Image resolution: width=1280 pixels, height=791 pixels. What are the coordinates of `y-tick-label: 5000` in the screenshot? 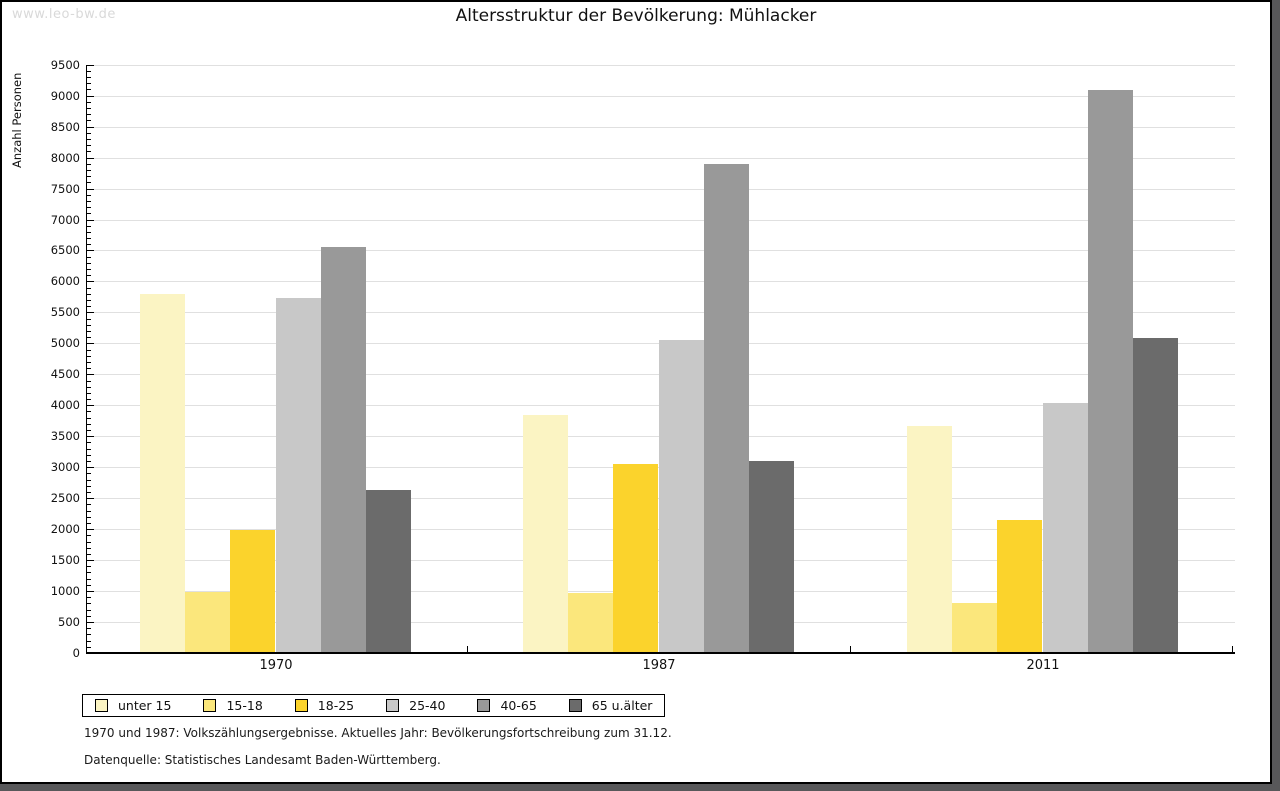 It's located at (65, 343).